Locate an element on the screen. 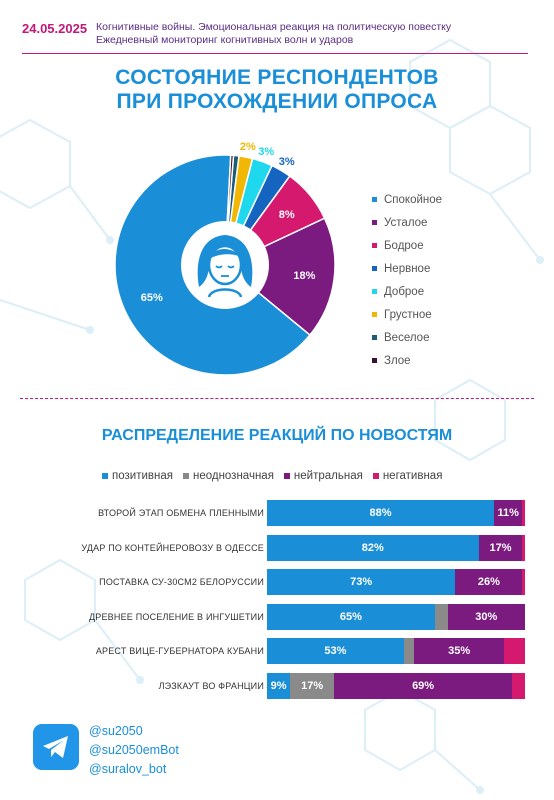 The height and width of the screenshot is (800, 554). bar-segment: 73% is located at coordinates (361, 582).